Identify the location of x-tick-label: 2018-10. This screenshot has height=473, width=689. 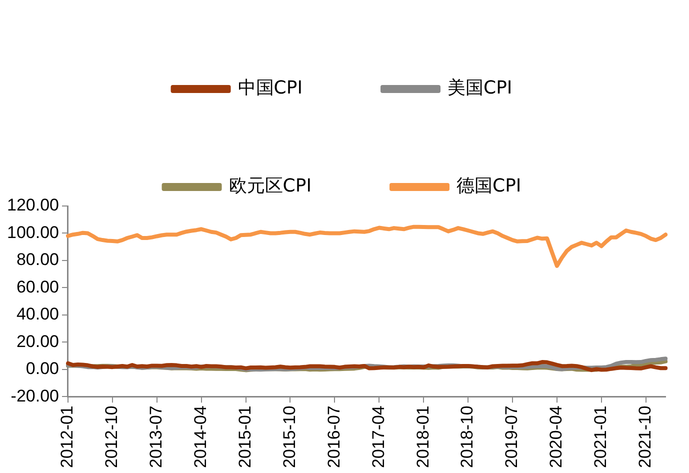
(467, 437).